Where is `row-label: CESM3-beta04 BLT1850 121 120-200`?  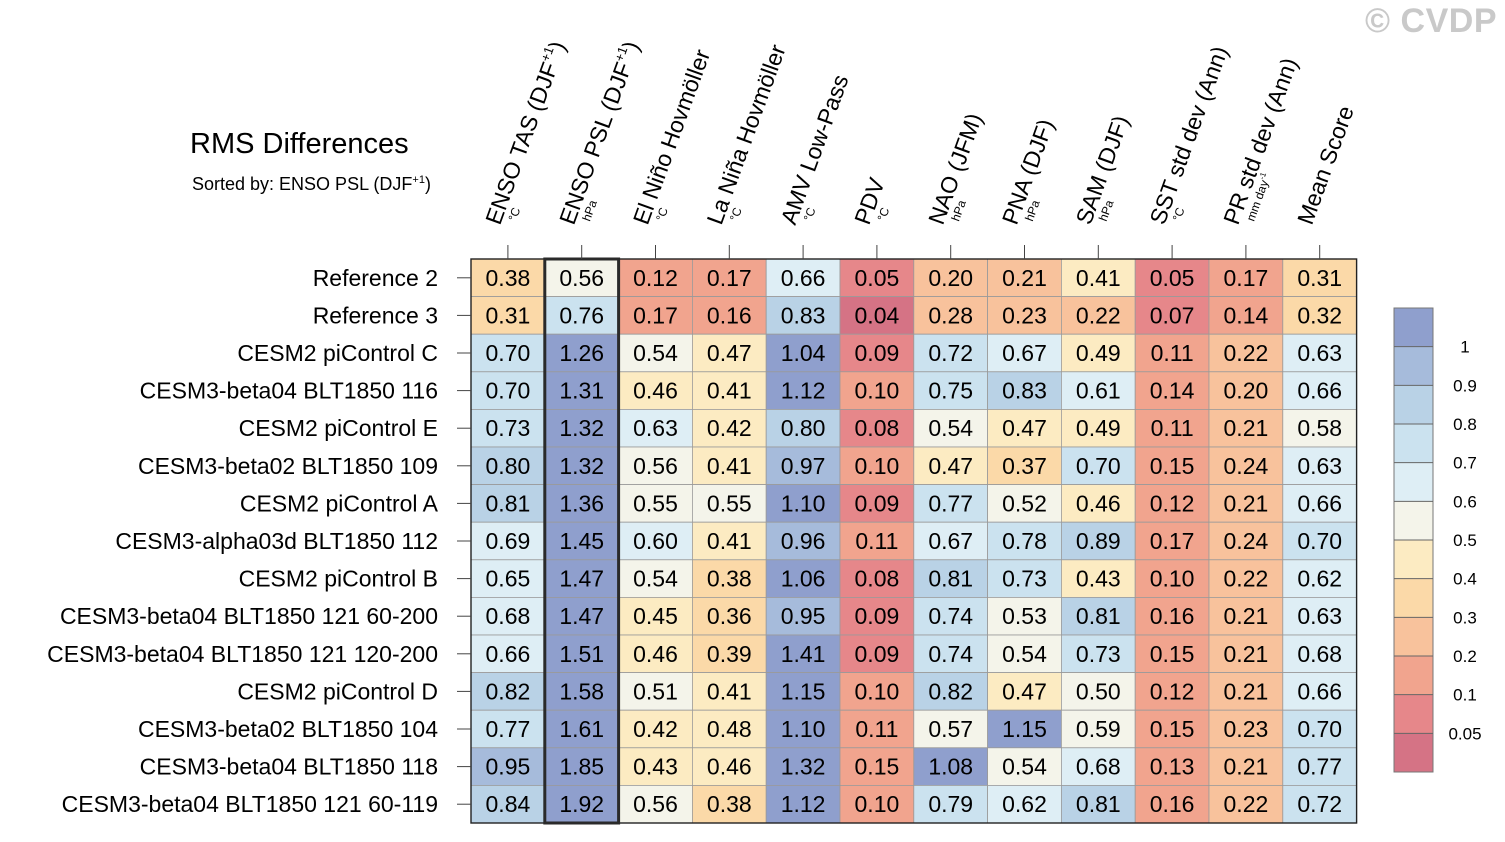 row-label: CESM3-beta04 BLT1850 121 120-200 is located at coordinates (242, 654).